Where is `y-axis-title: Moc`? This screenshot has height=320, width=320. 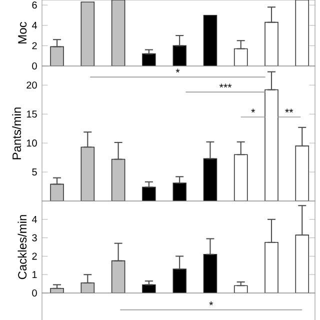 y-axis-title: Moc is located at coordinates (22, 33).